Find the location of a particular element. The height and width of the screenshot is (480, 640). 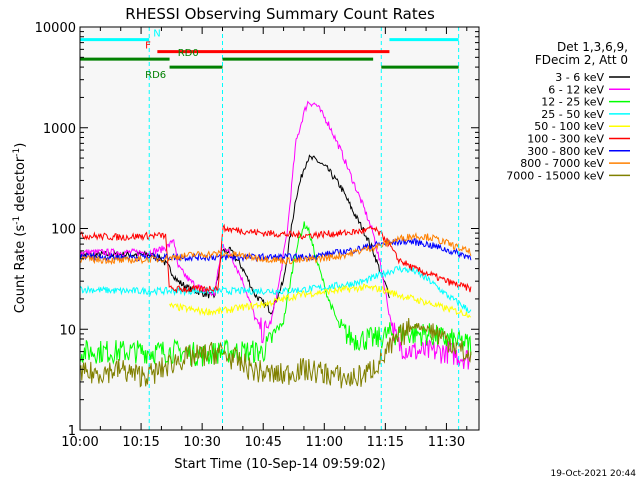

legend-label-3: 25 - 50 keV is located at coordinates (572, 114).